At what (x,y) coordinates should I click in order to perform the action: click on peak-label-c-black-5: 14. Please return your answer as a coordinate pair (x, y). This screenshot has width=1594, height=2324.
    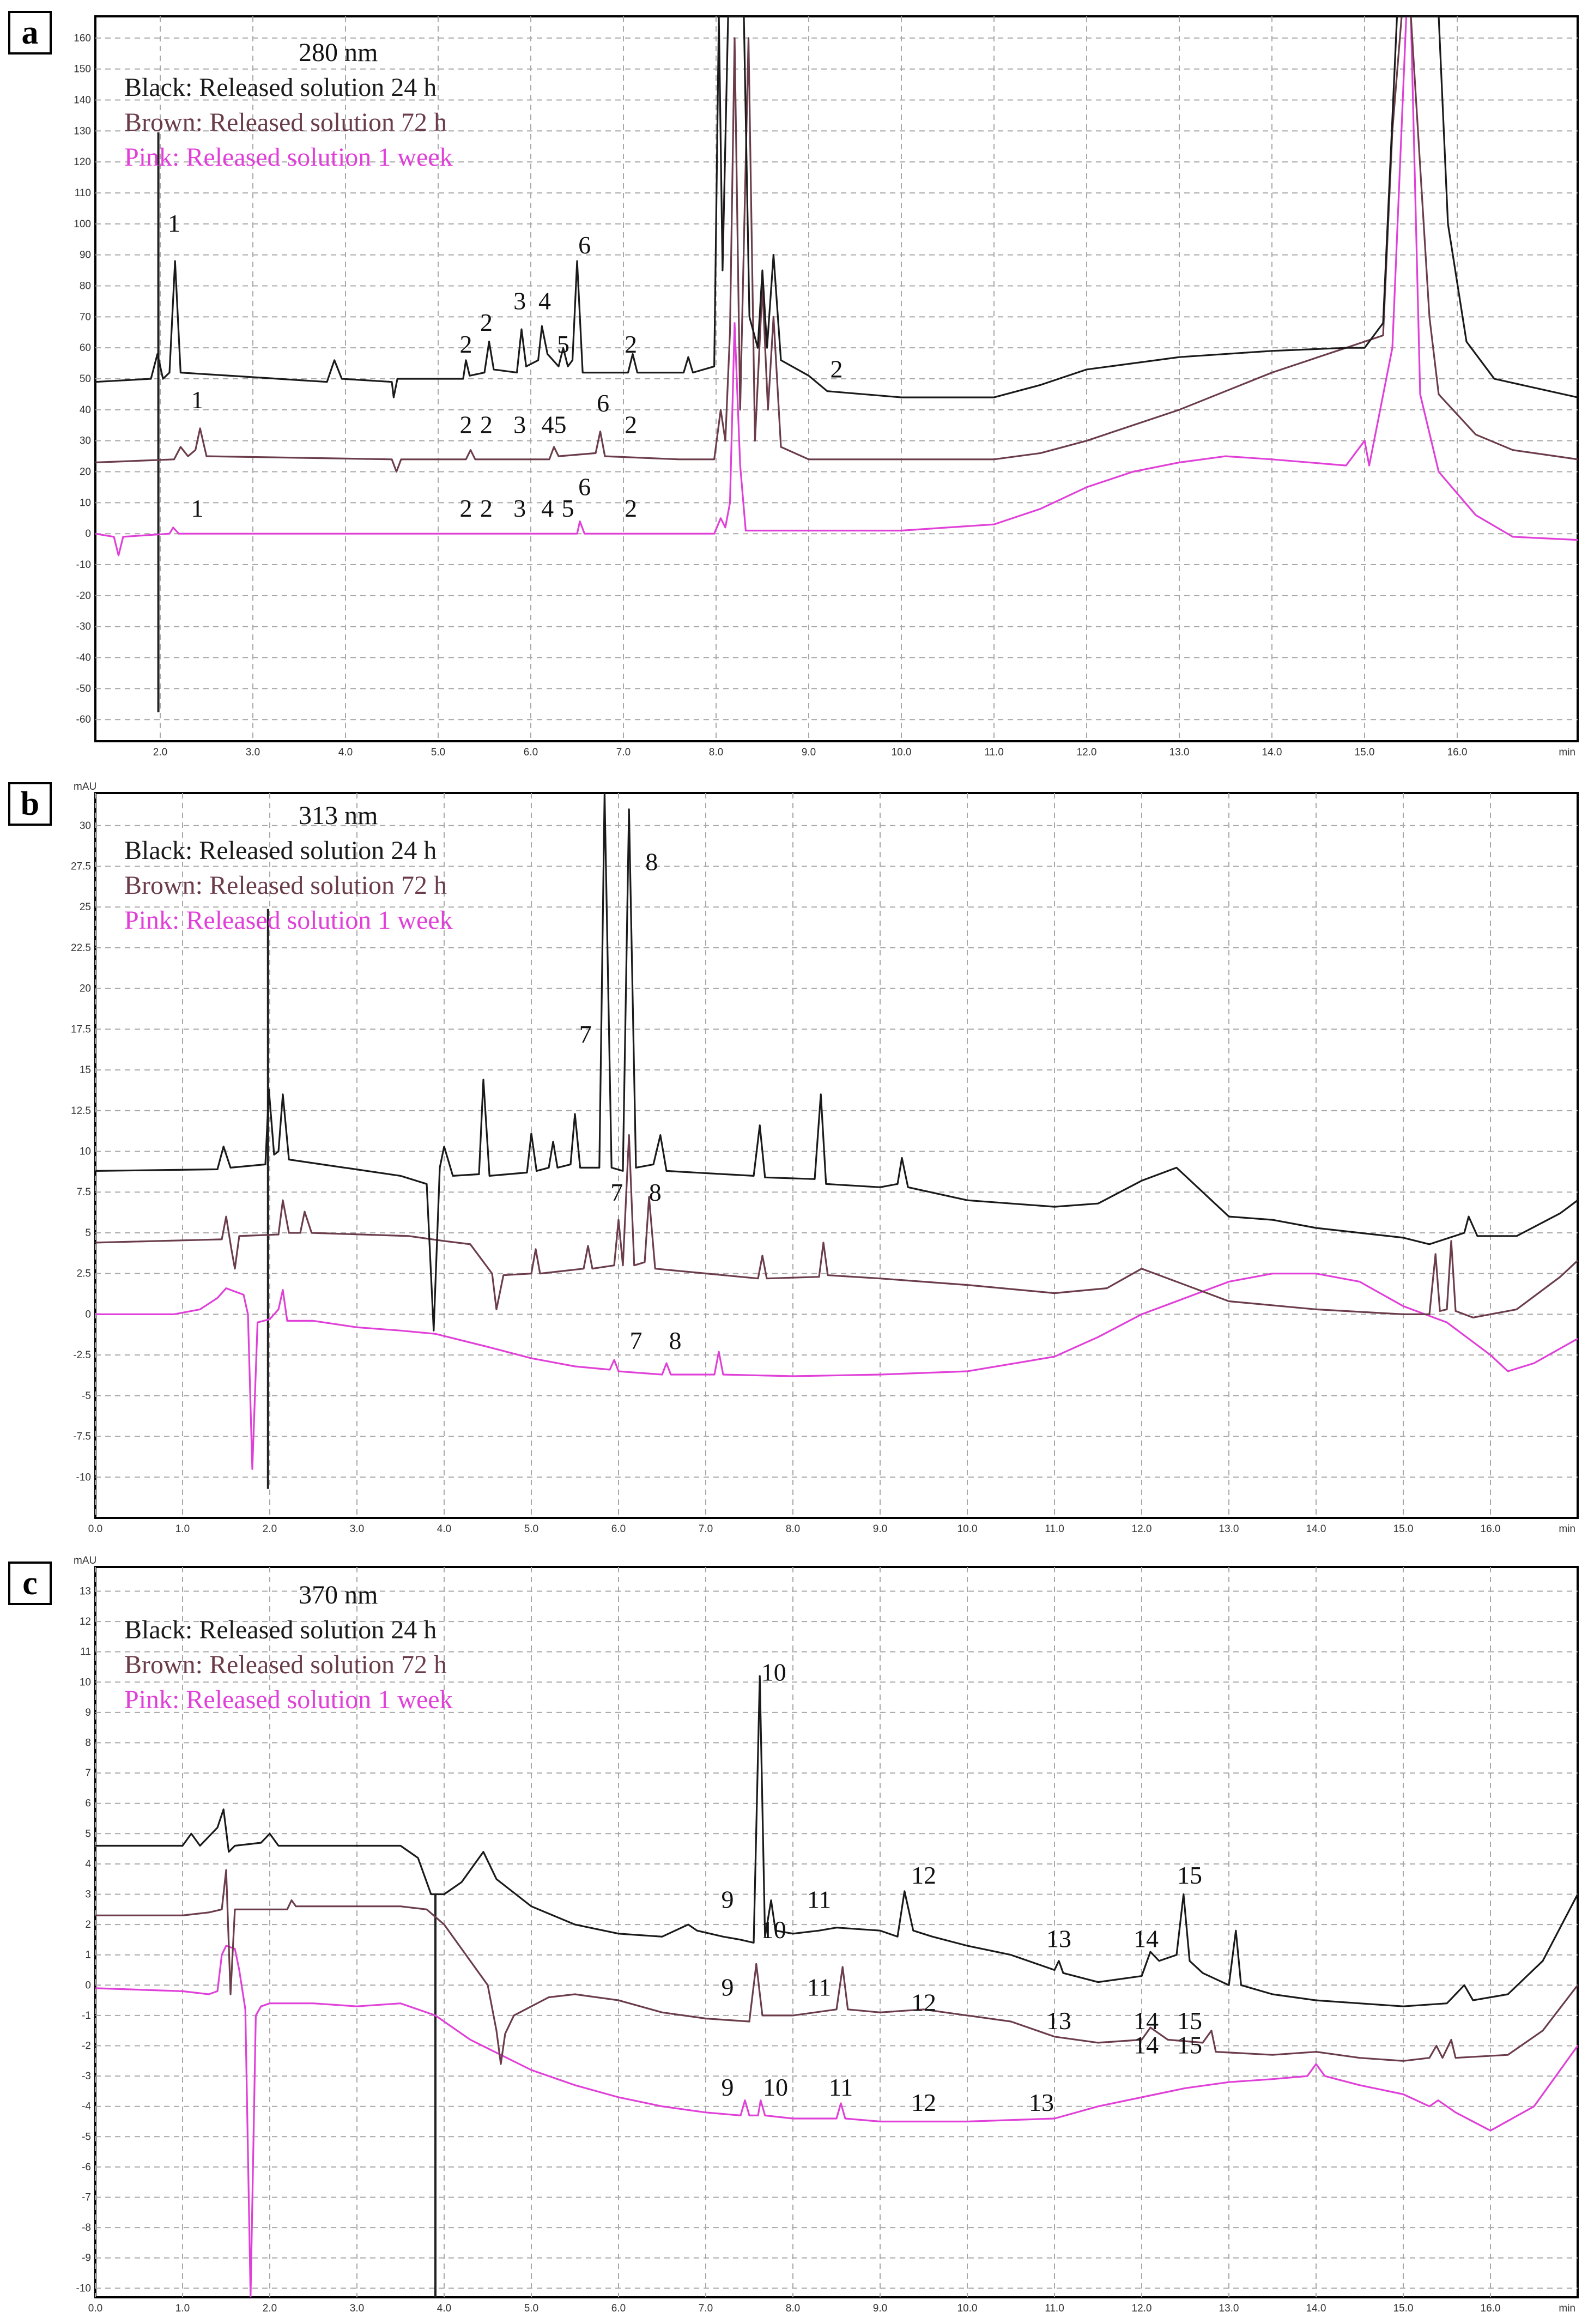
    Looking at the image, I should click on (1146, 1939).